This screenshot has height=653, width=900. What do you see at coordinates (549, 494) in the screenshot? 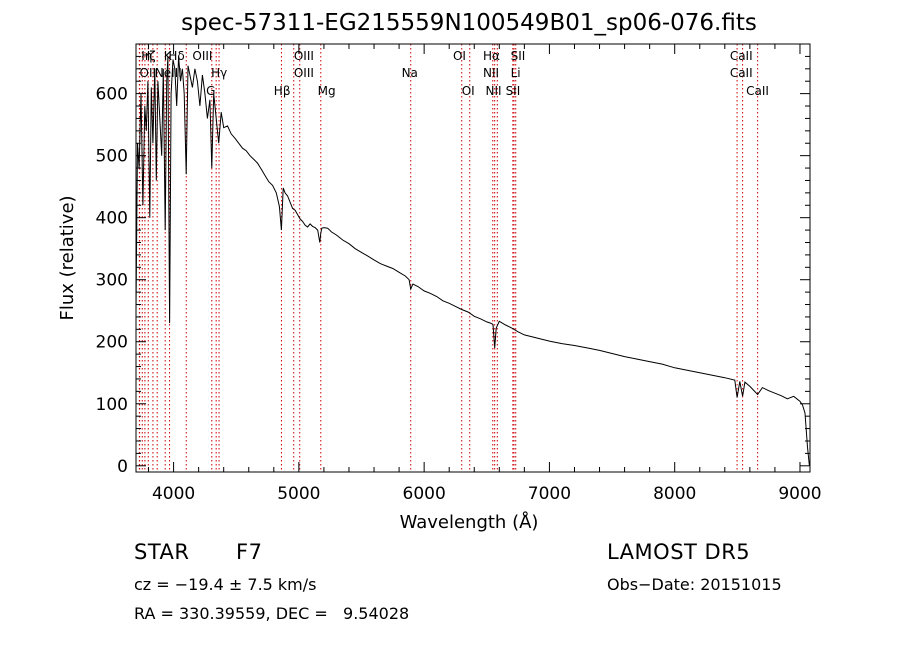
I see `x-tick-label-3: 7000` at bounding box center [549, 494].